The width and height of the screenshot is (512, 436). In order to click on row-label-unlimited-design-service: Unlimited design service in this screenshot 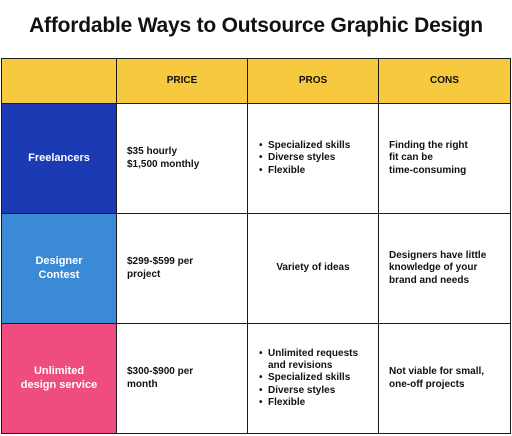, I will do `click(59, 378)`.